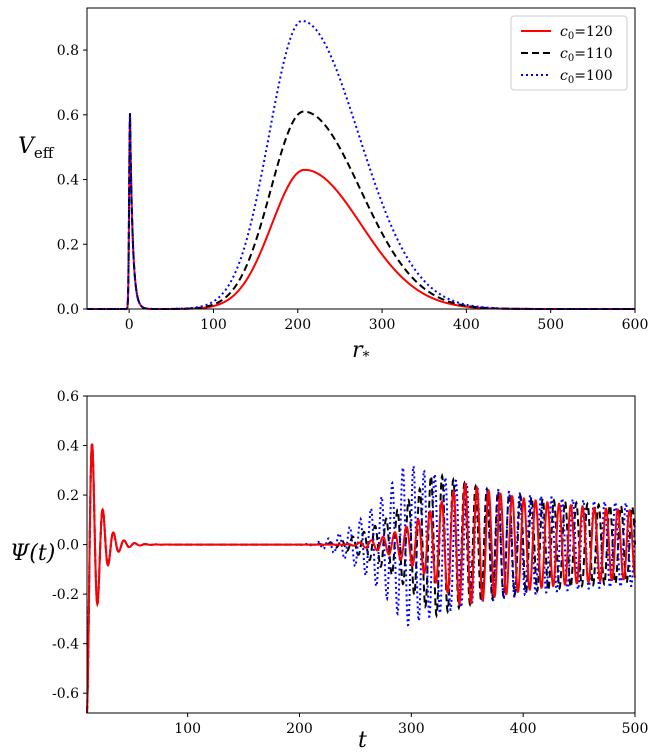 This screenshot has width=655, height=752. I want to click on legend-label-3: c0=100, so click(586, 77).